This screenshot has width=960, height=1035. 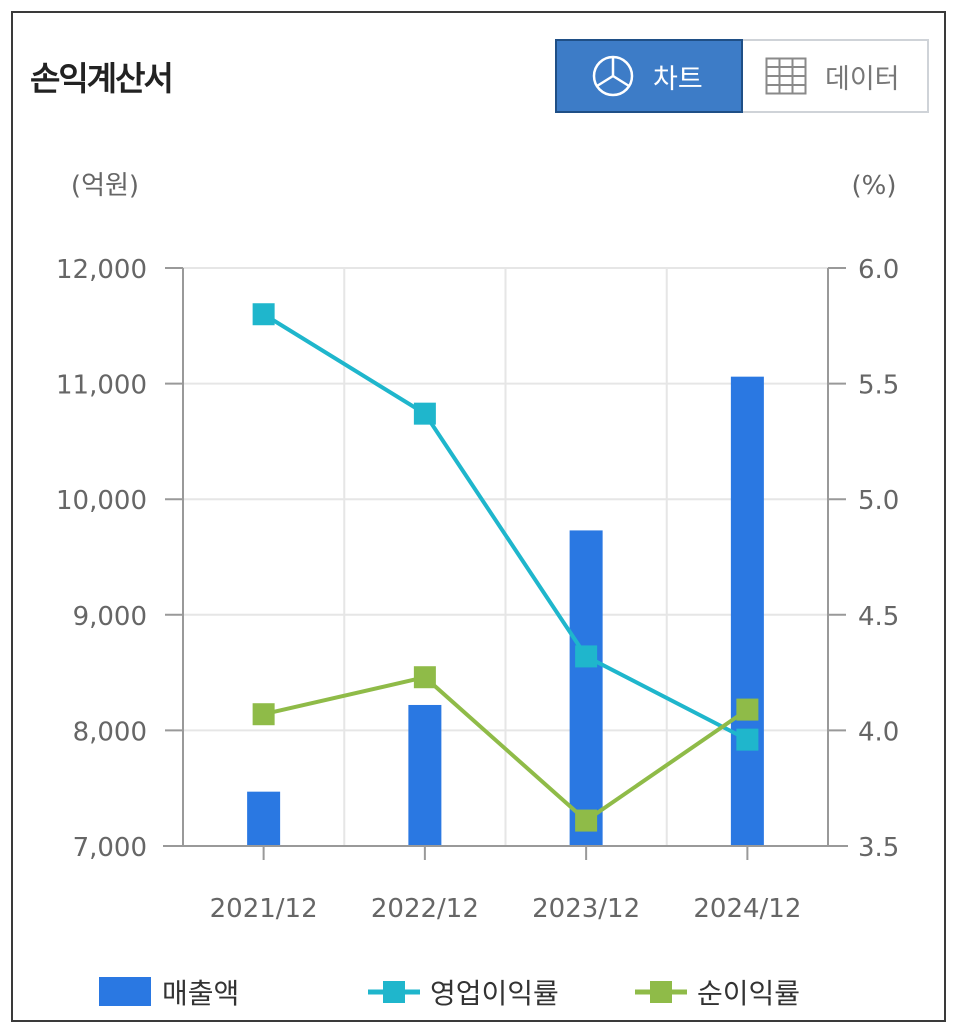 What do you see at coordinates (110, 617) in the screenshot?
I see `y-tick-label-left: 9,000` at bounding box center [110, 617].